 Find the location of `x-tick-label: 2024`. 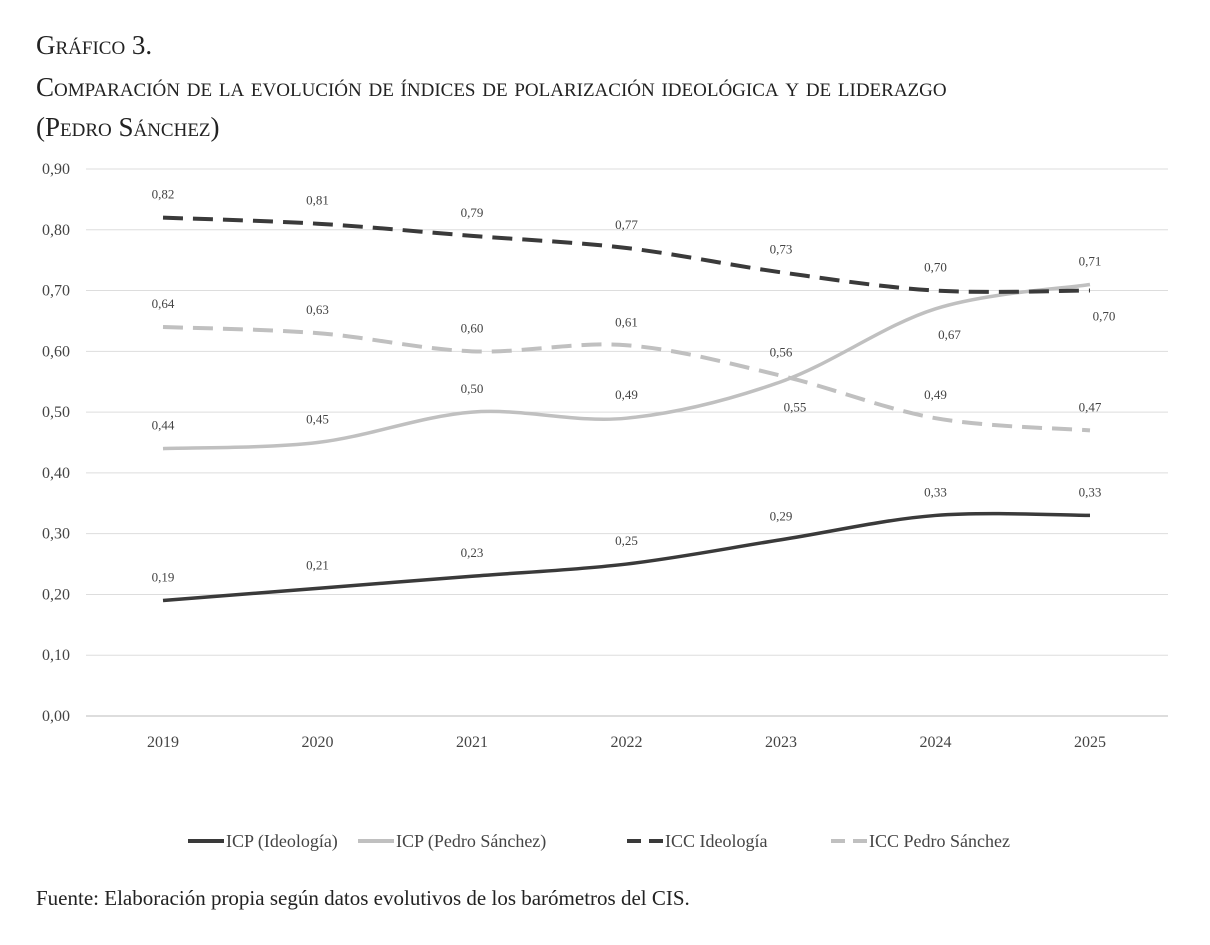

x-tick-label: 2024 is located at coordinates (936, 742).